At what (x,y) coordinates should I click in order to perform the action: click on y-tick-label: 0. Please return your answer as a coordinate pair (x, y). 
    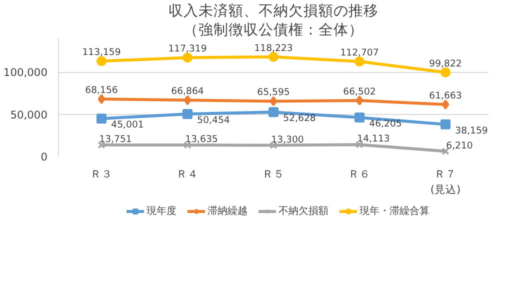
    Looking at the image, I should click on (44, 157).